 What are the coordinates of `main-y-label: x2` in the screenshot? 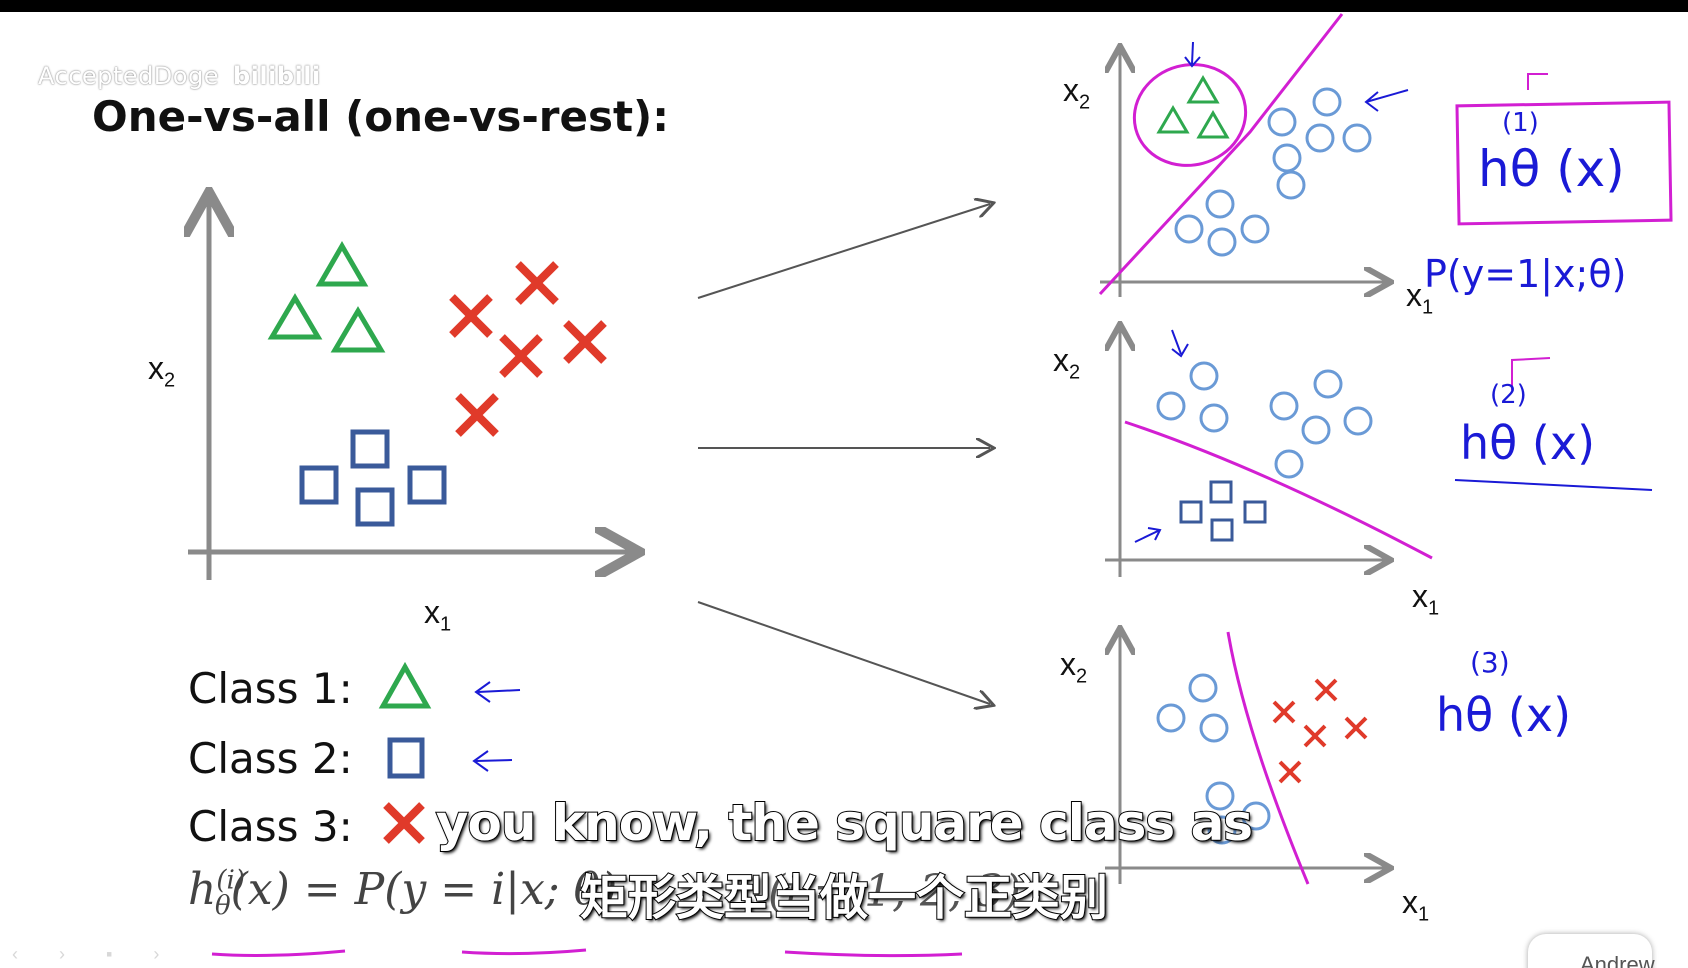 It's located at (162, 371).